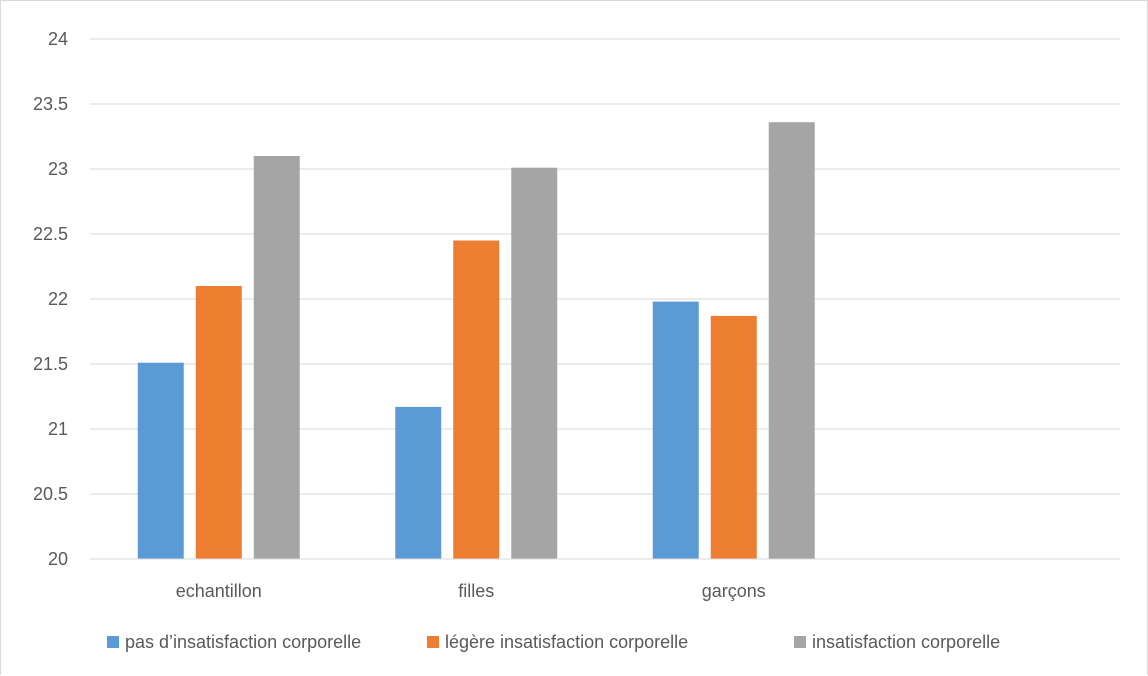 Image resolution: width=1148 pixels, height=676 pixels. Describe the element at coordinates (566, 642) in the screenshot. I see `legend-label: légère insatisfaction corporelle` at that location.